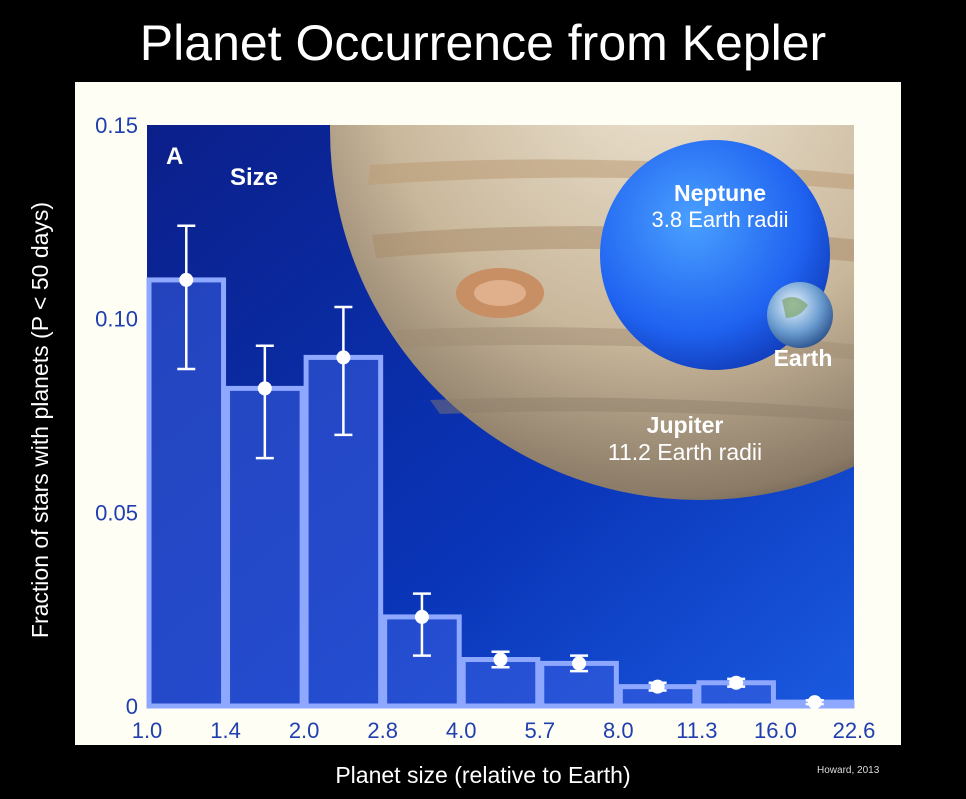 The image size is (966, 799). Describe the element at coordinates (116, 125) in the screenshot. I see `y-tick-label: 0.15` at that location.